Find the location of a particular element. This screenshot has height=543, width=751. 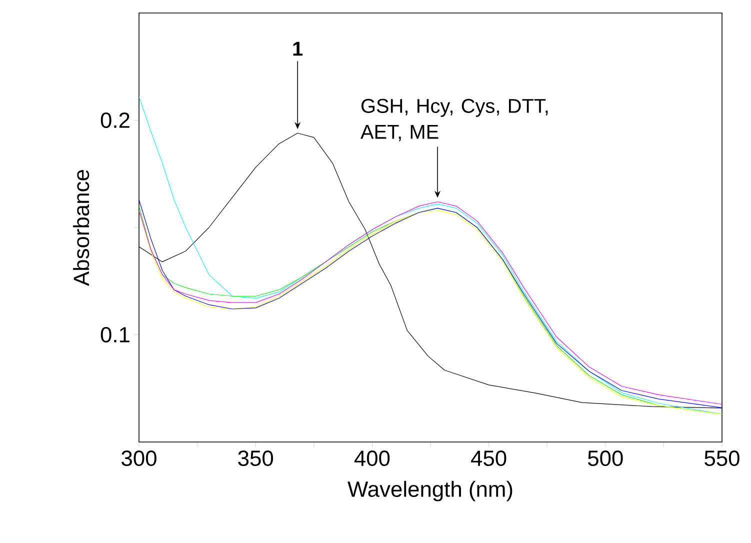

x-axis-title: Wavelength (nm) is located at coordinates (430, 491).